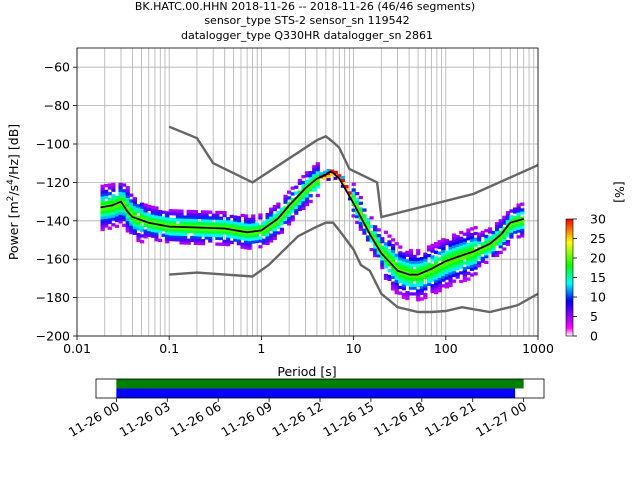  What do you see at coordinates (94, 419) in the screenshot?
I see `time-tick-label: 11-26 00` at bounding box center [94, 419].